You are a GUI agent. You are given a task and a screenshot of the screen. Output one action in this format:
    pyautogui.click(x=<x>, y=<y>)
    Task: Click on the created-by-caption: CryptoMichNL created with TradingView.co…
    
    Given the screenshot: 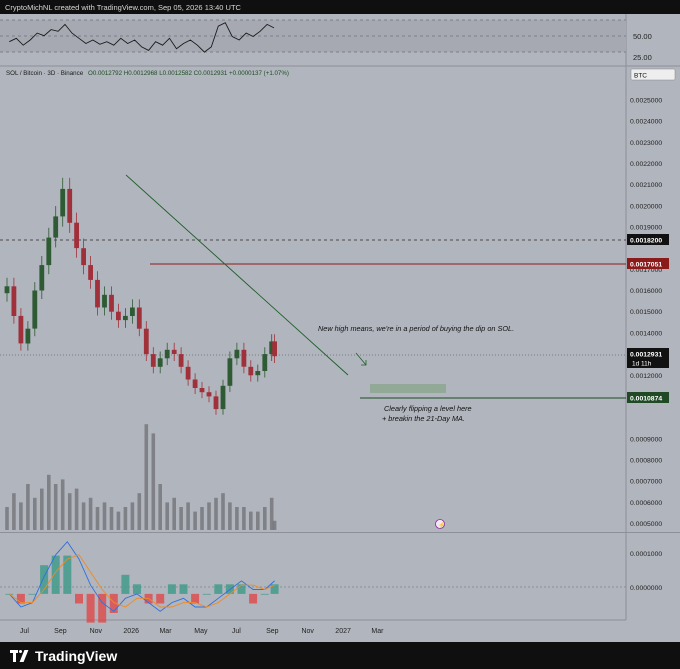 What is the action you would take?
    pyautogui.click(x=123, y=7)
    